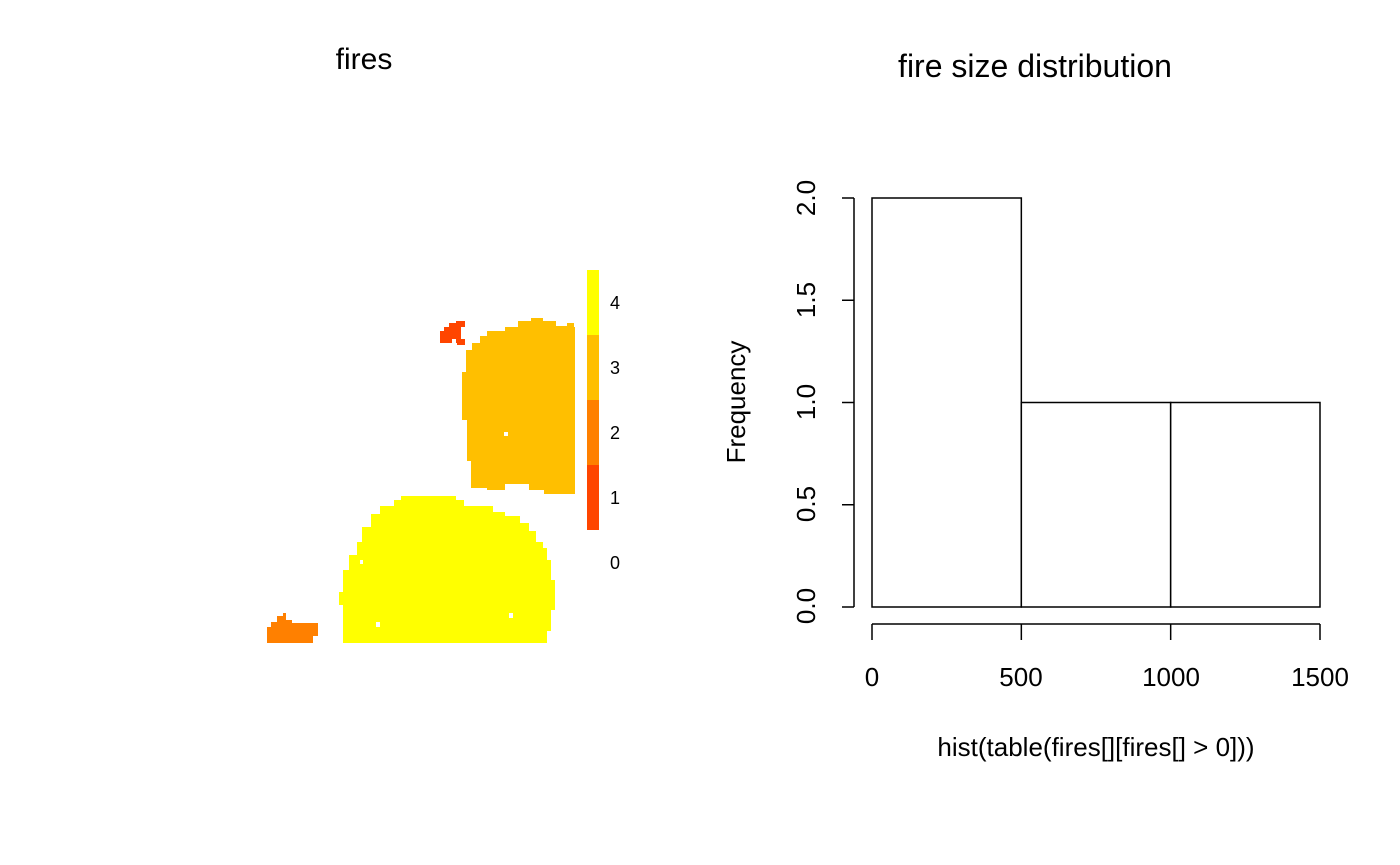 The image size is (1400, 865). What do you see at coordinates (806, 606) in the screenshot?
I see `y-tick-label: 0.0` at bounding box center [806, 606].